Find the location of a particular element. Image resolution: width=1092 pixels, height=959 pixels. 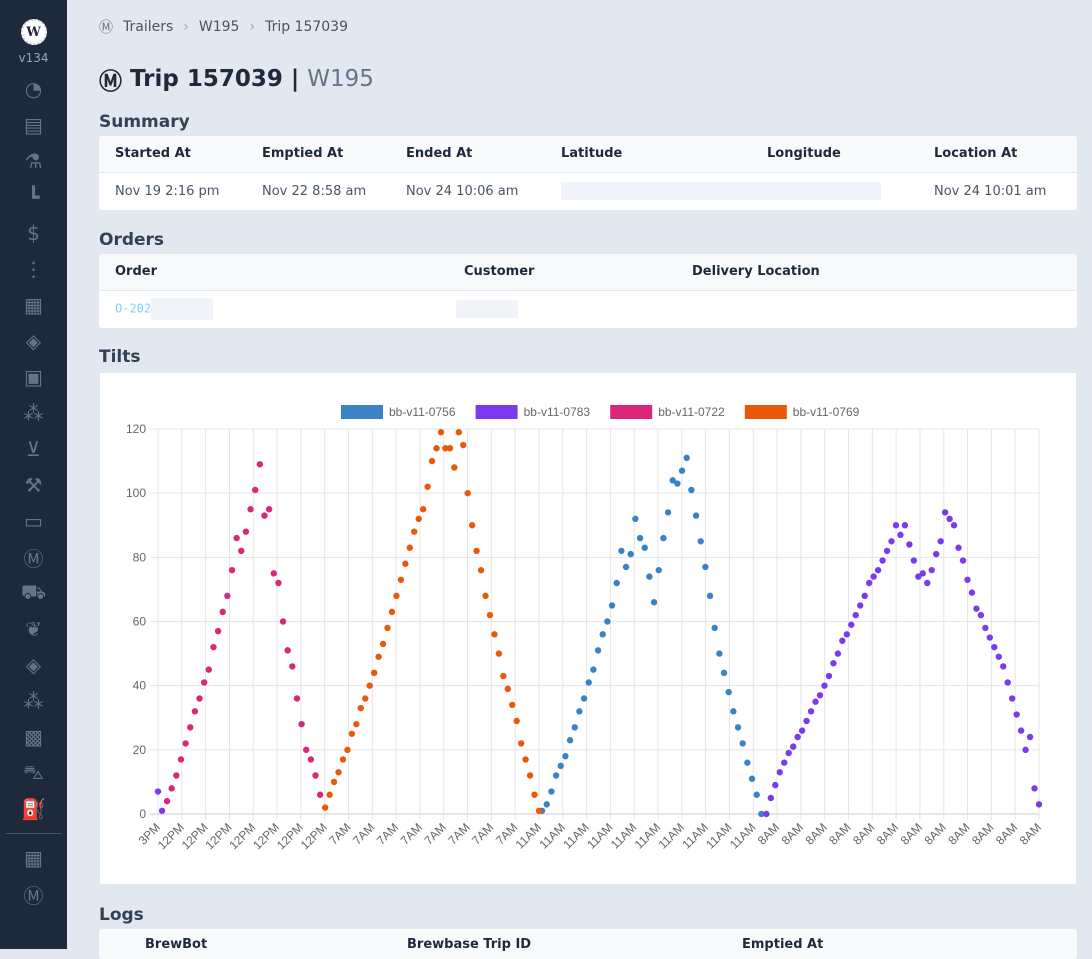

dollar-icon: $ is located at coordinates (33, 233).